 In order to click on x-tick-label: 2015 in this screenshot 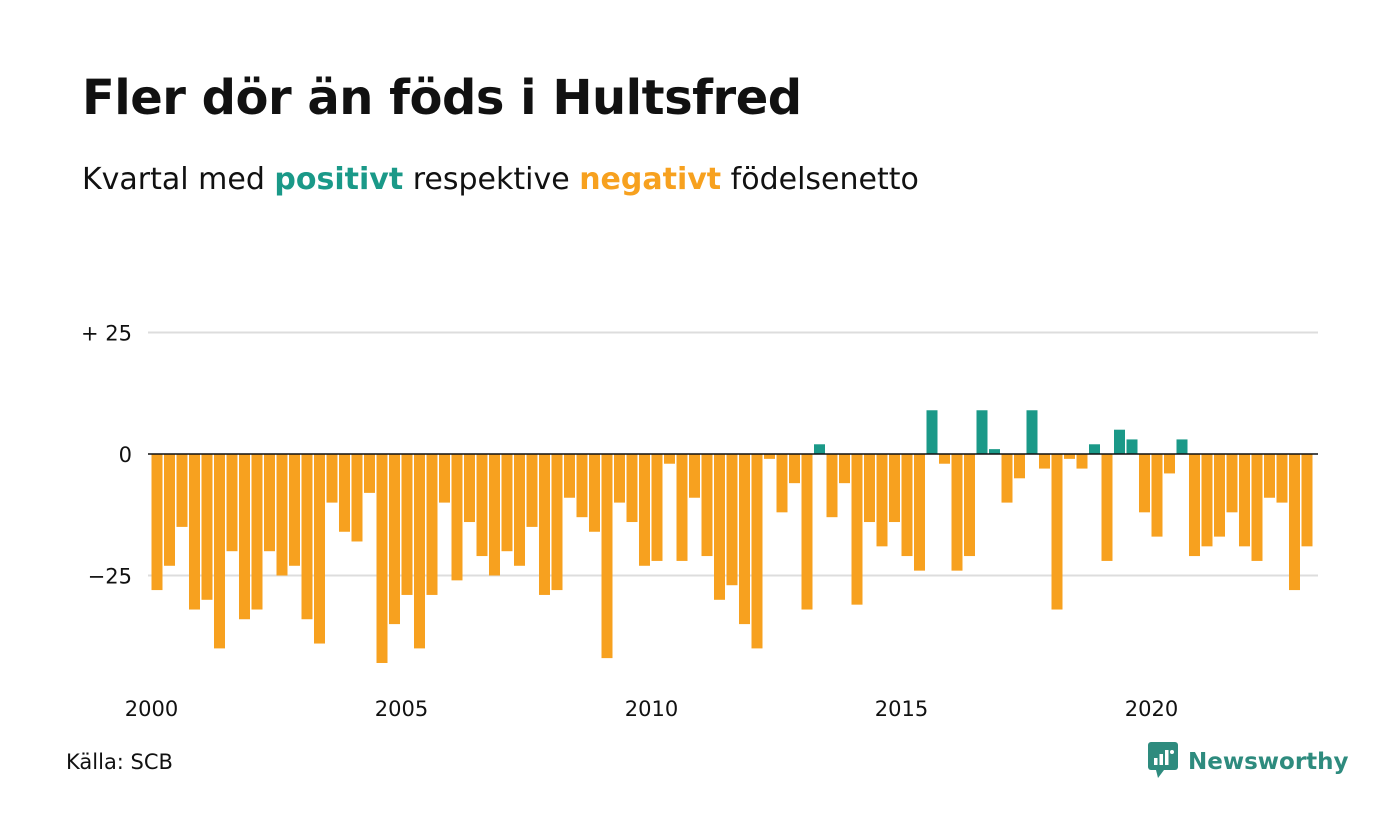, I will do `click(901, 709)`.